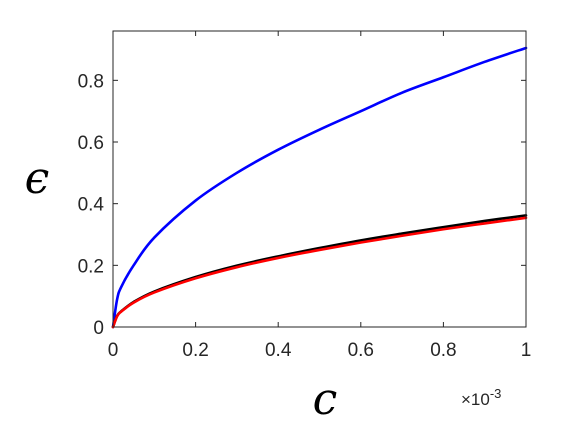  I want to click on y-tick-label: 0.2, so click(91, 266).